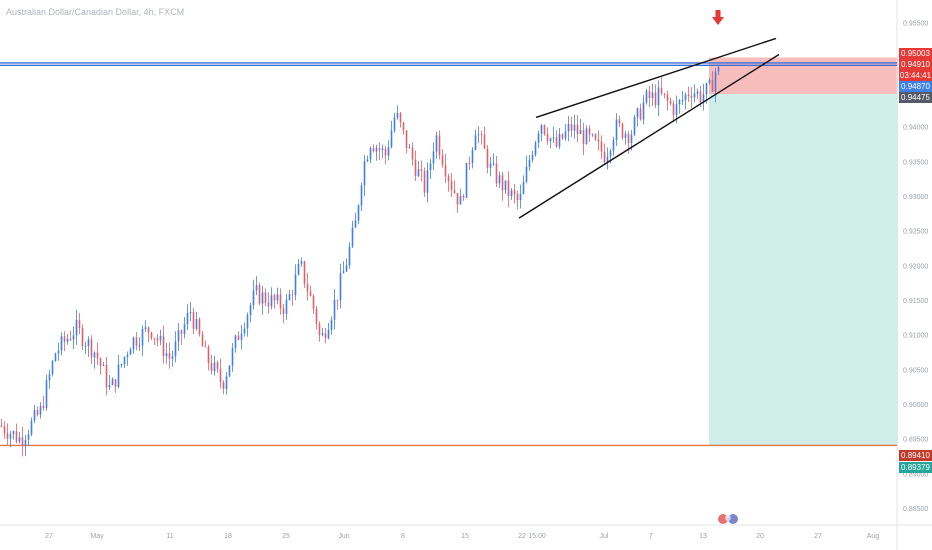  What do you see at coordinates (915, 128) in the screenshot?
I see `y-tick-label: 0.94000` at bounding box center [915, 128].